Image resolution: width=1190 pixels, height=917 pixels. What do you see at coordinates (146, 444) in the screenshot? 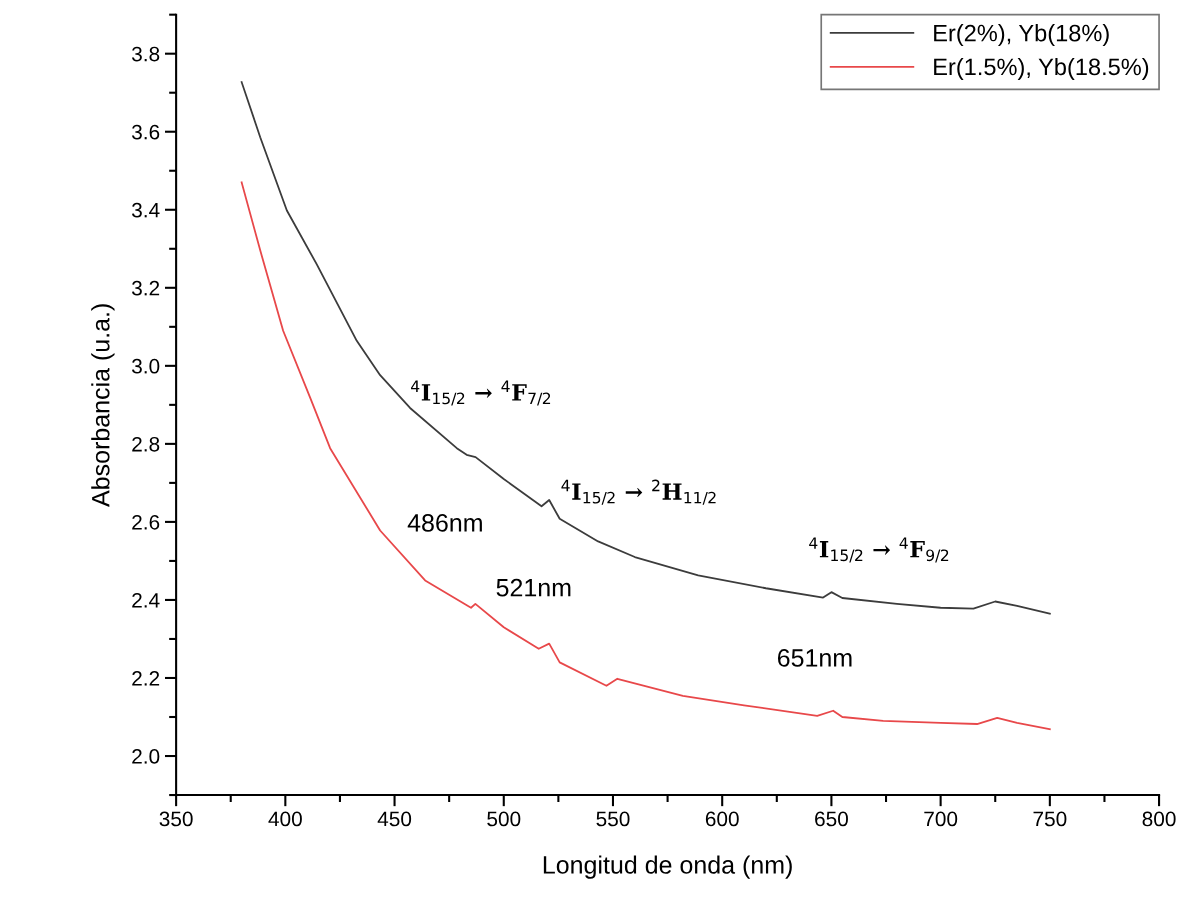
I see `y-tick-label: 2.8` at bounding box center [146, 444].